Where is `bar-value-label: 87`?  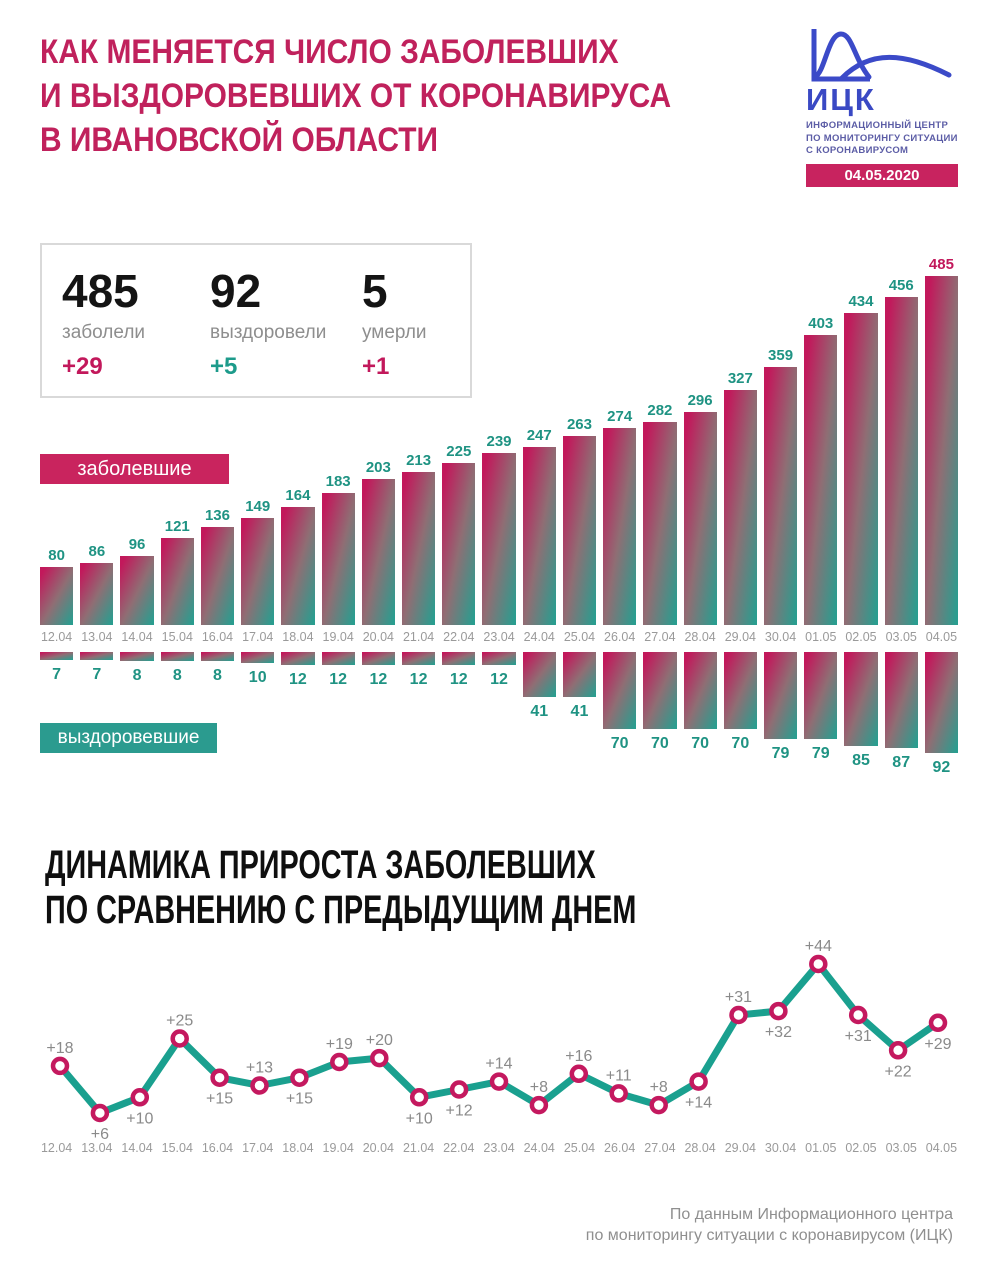 bar-value-label: 87 is located at coordinates (901, 762).